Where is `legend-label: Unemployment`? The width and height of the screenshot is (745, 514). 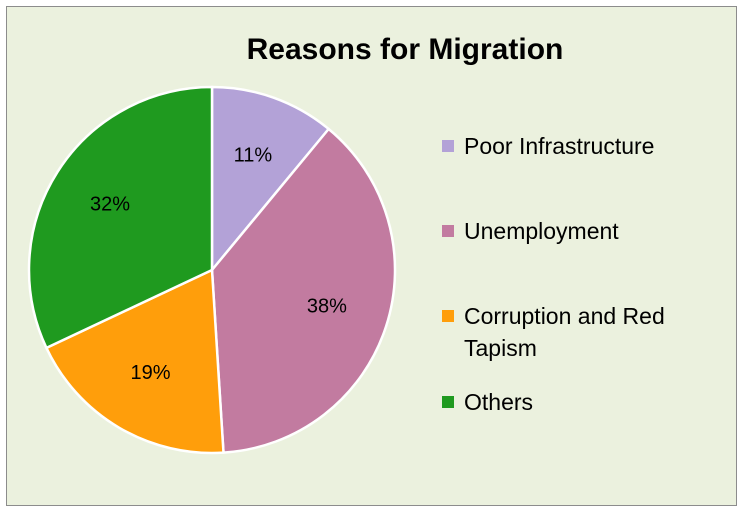
legend-label: Unemployment is located at coordinates (541, 231).